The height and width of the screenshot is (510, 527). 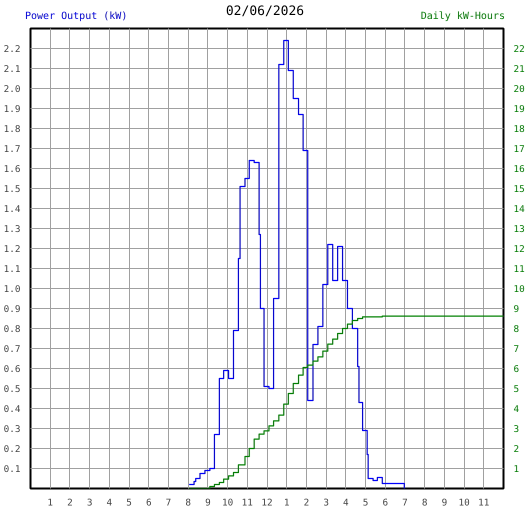 What do you see at coordinates (462, 17) in the screenshot?
I see `y2-axis-title: Daily kW-Hours` at bounding box center [462, 17].